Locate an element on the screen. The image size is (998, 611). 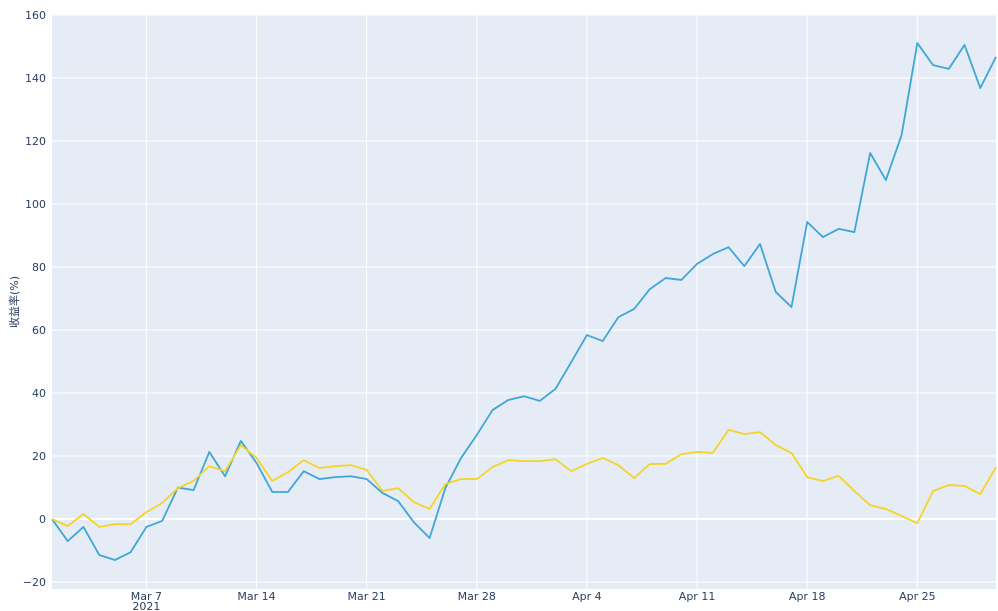
y-tick-label: −20 is located at coordinates (34, 582).